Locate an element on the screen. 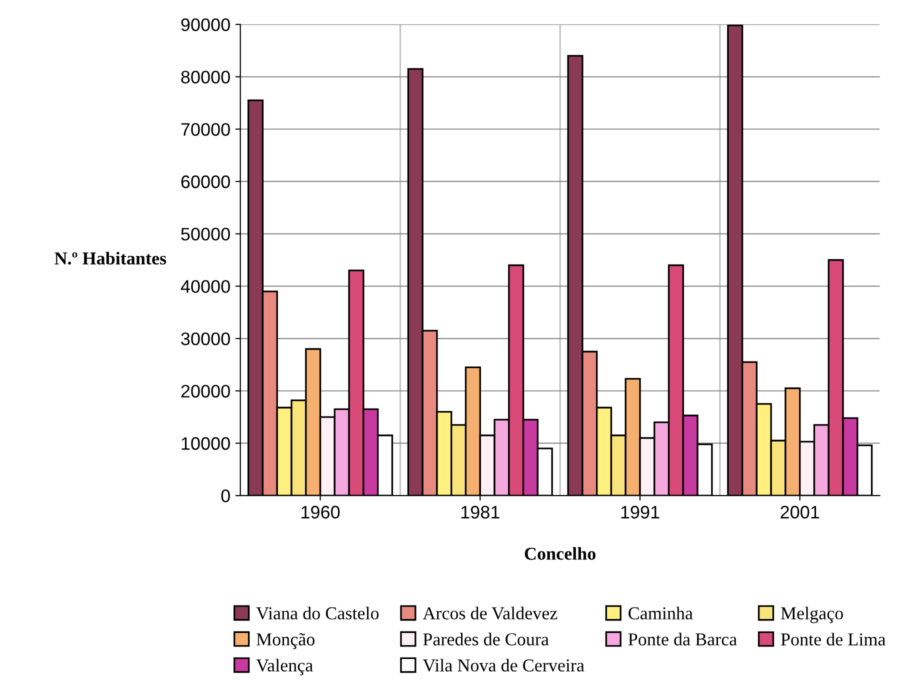  y-tick-label: 20000 is located at coordinates (205, 391).